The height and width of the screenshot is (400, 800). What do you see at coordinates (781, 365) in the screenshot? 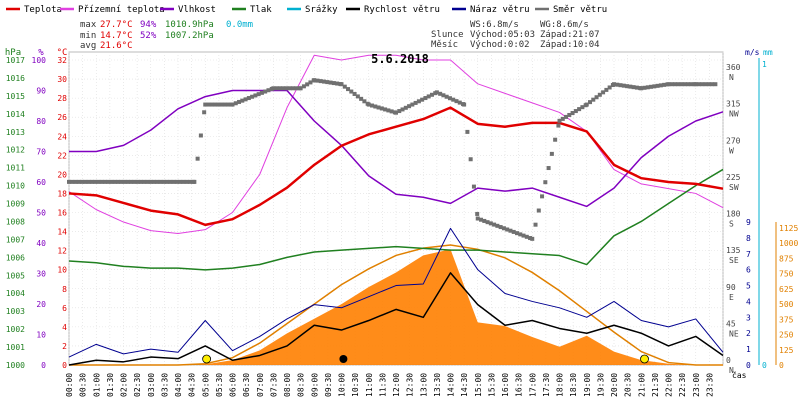
I see `solar-tick-label: 0` at bounding box center [781, 365].